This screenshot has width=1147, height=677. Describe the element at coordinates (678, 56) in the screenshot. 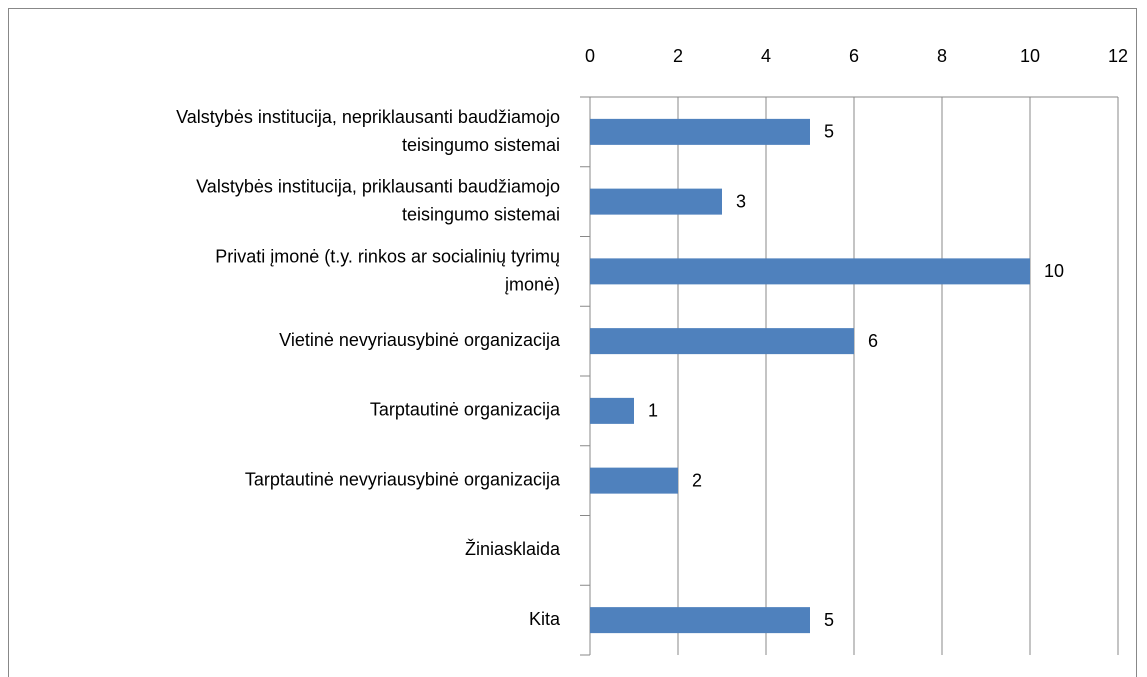

I see `x-tick-label: 2` at that location.